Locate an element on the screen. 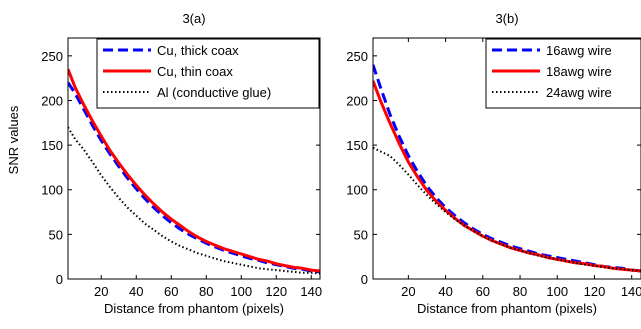 This screenshot has width=641, height=329. legend-label-3: Al (conductive glue) is located at coordinates (214, 92).